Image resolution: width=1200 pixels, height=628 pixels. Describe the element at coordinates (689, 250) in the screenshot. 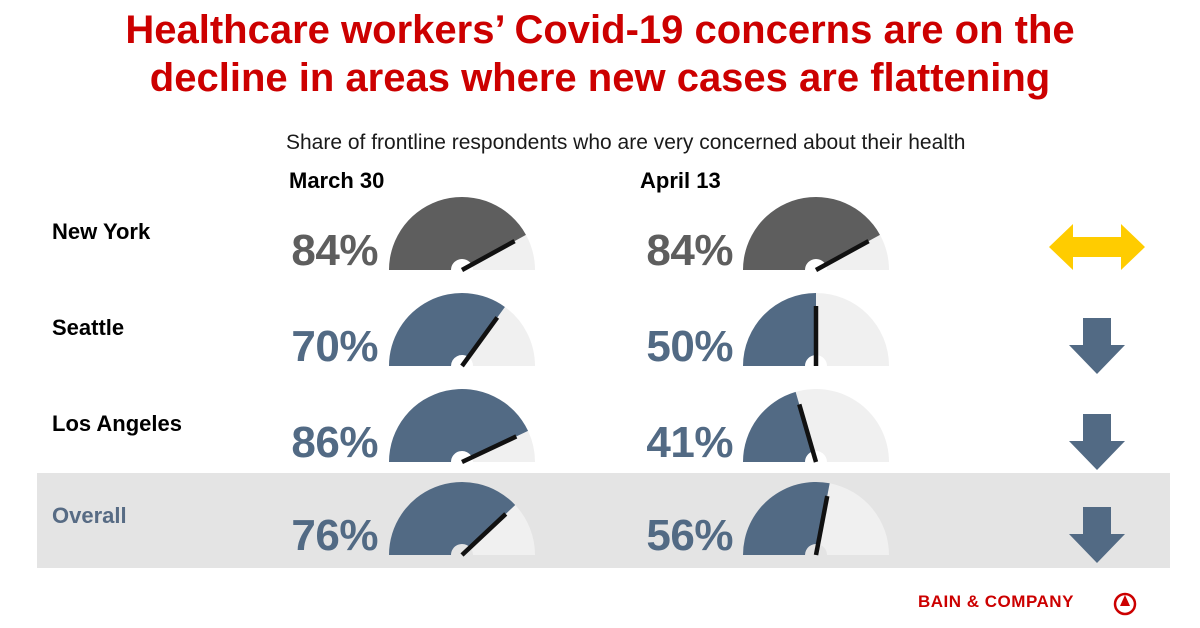

I see `value-label-new-york-april-13: 84%` at that location.